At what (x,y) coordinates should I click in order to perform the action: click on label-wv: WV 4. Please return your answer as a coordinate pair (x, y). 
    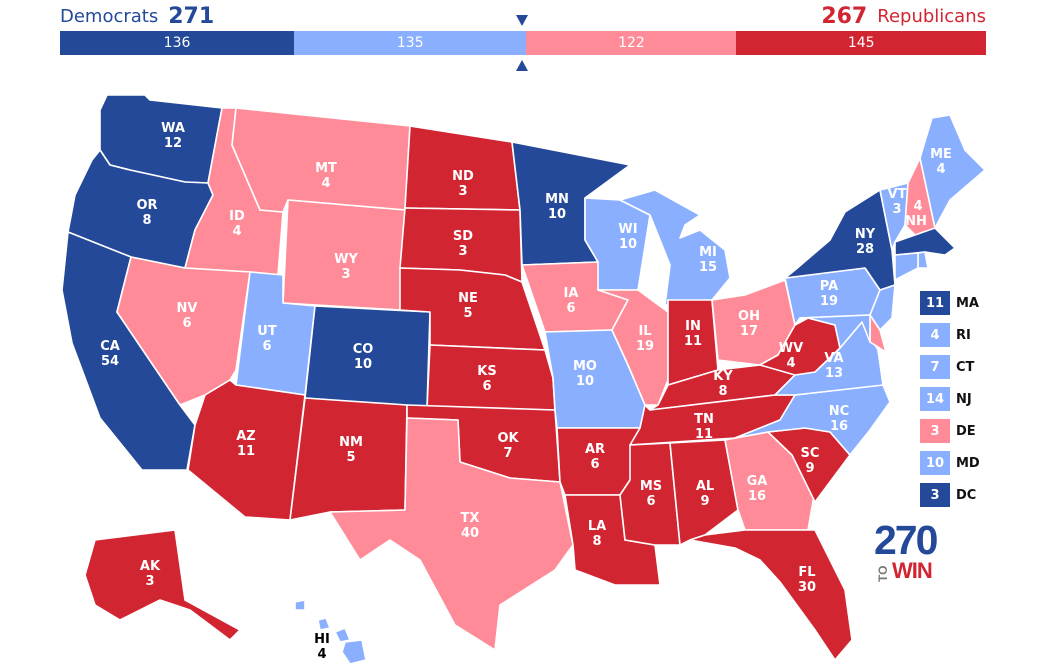
    Looking at the image, I should click on (791, 356).